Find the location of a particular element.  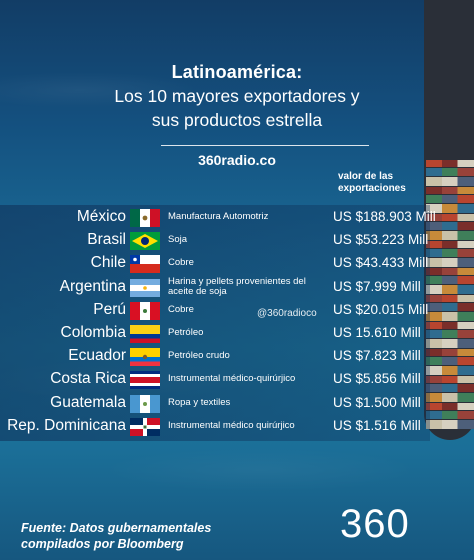

brand-logo: 360 is located at coordinates (375, 524).